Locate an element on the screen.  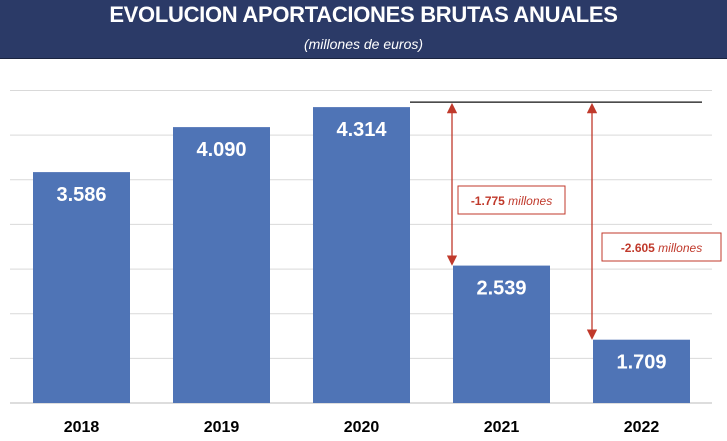
x-tick-label: 2022 is located at coordinates (642, 427).